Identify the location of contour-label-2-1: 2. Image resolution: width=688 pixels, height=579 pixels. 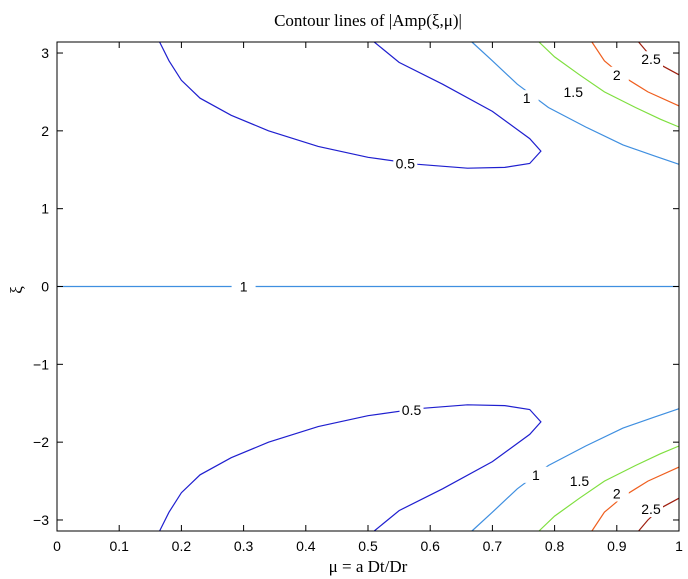
(617, 494).